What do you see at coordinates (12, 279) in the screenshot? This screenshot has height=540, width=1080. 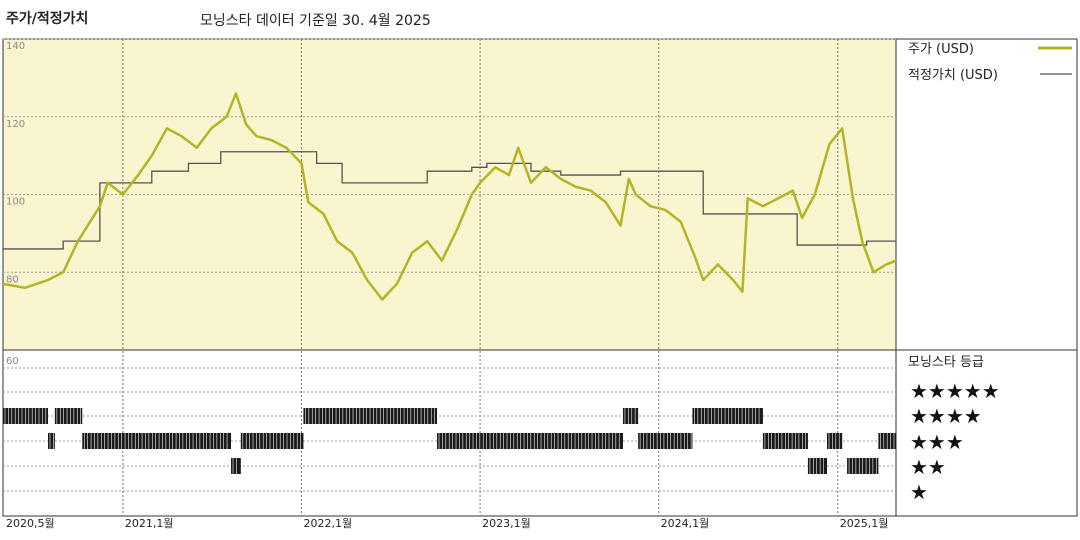 I see `y-tick-label: 80` at bounding box center [12, 279].